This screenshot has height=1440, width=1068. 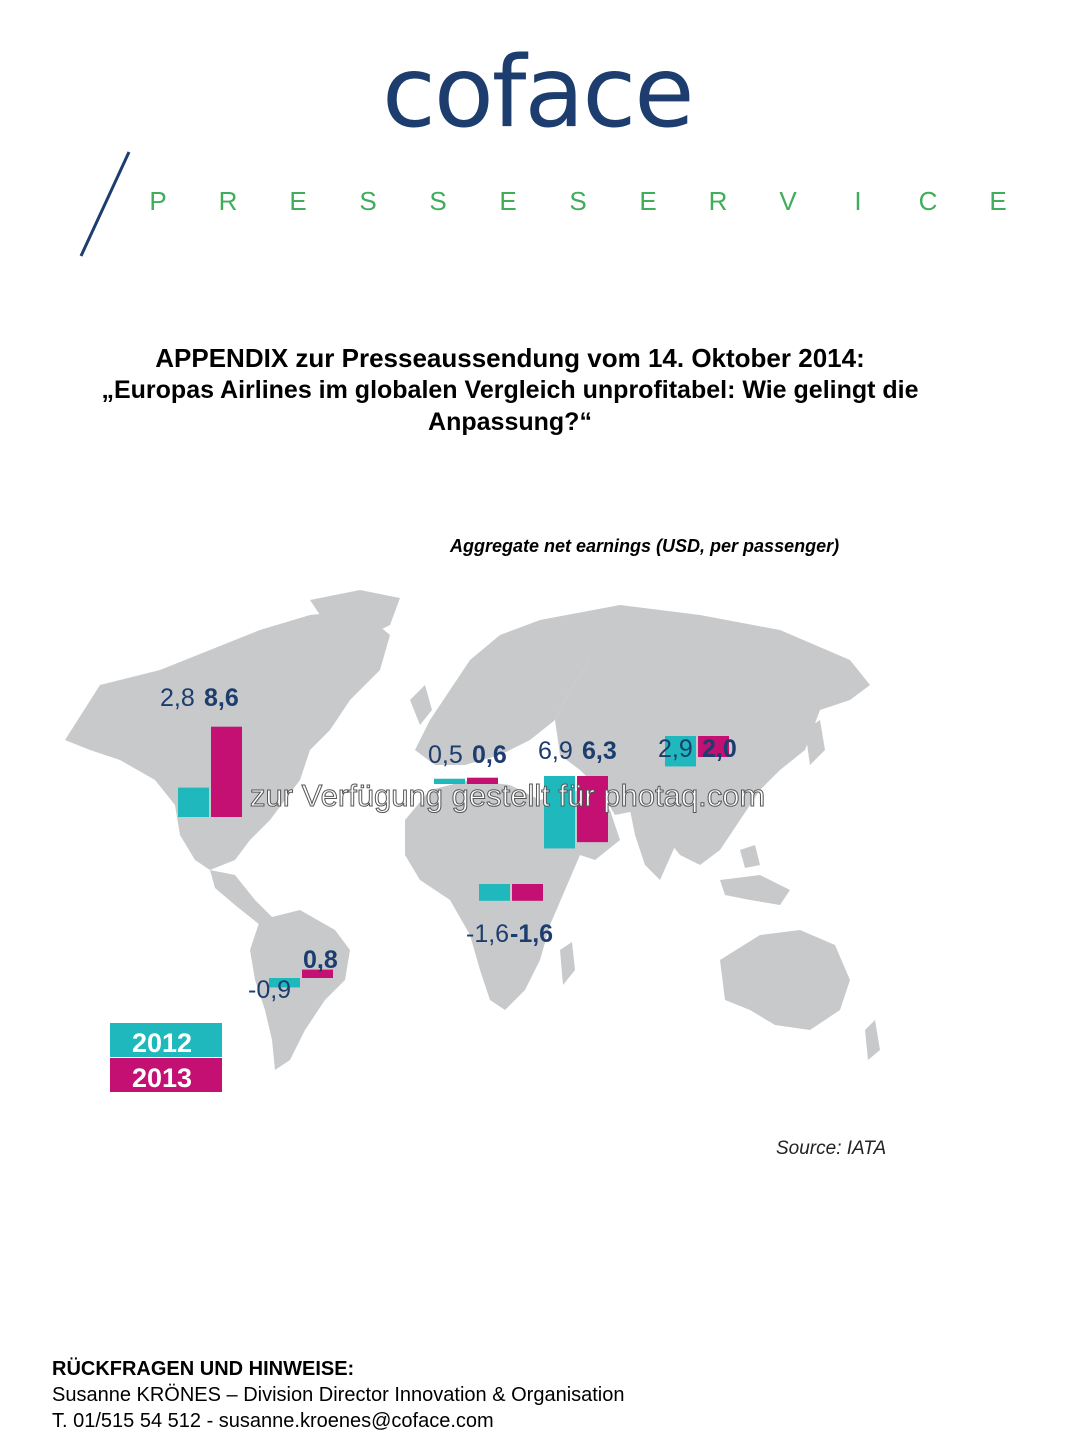 What do you see at coordinates (158, 201) in the screenshot?
I see `presse-letter: P` at bounding box center [158, 201].